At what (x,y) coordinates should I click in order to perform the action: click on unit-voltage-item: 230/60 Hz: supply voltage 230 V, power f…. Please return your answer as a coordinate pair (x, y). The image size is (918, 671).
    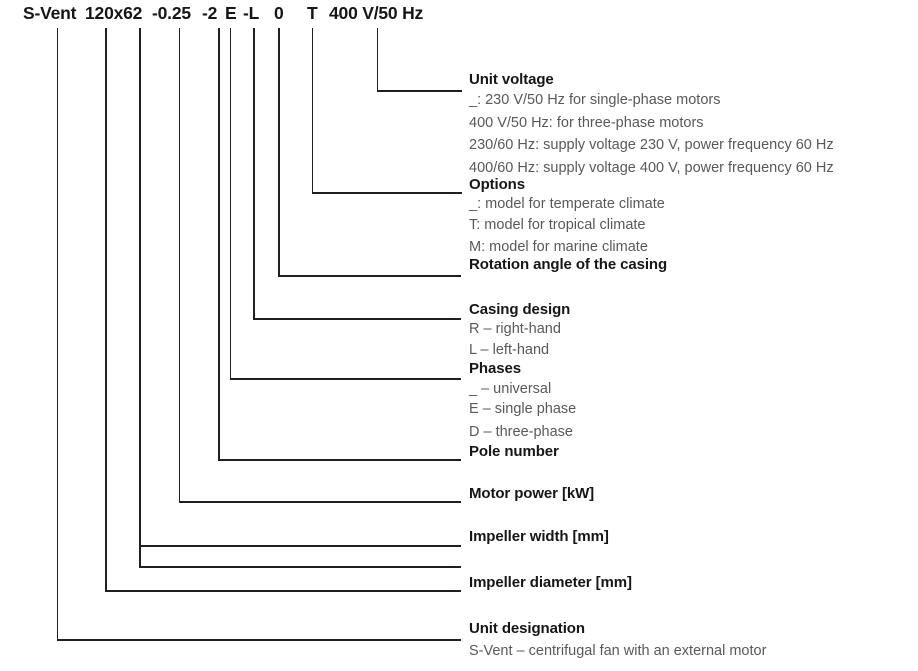
    Looking at the image, I should click on (651, 145).